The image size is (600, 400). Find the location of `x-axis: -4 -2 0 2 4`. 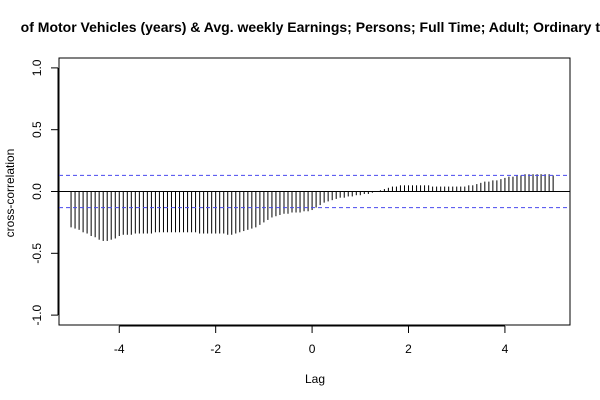

x-axis: -4 -2 0 2 4 is located at coordinates (311, 340).